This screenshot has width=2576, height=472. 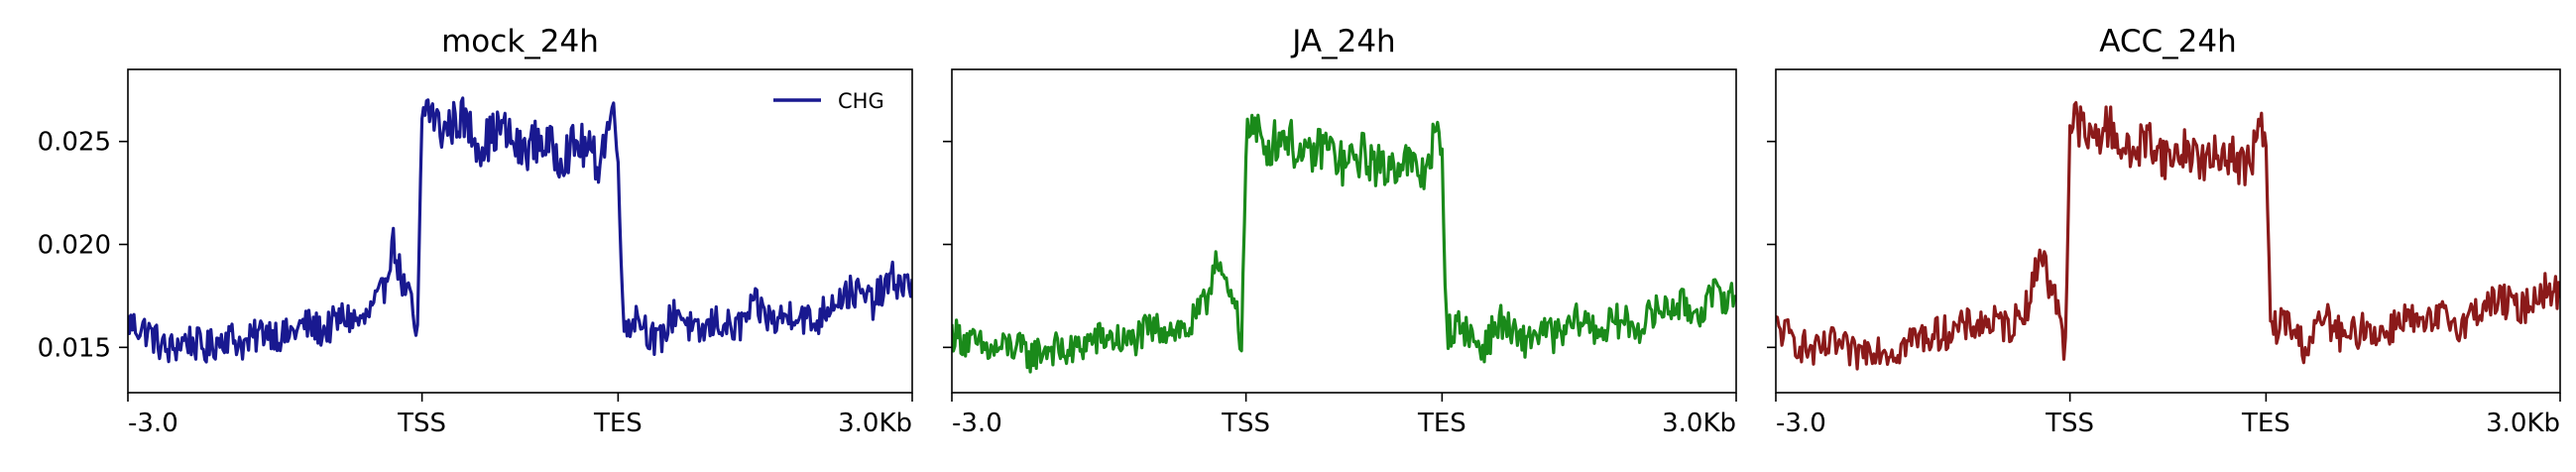 What do you see at coordinates (2168, 41) in the screenshot?
I see `chart-title: ACC_24h` at bounding box center [2168, 41].